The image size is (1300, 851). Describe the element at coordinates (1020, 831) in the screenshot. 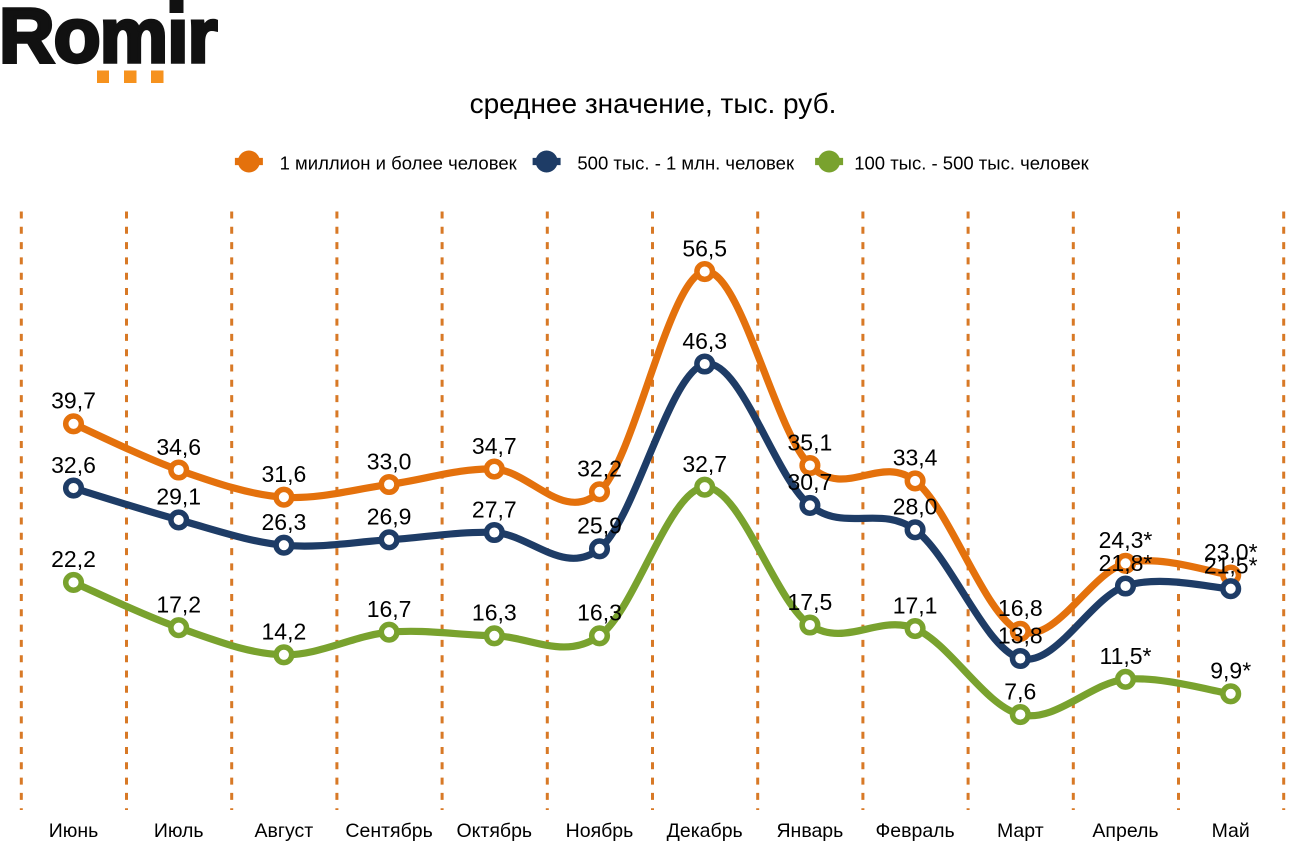

I see `svg-text: Март` at that location.